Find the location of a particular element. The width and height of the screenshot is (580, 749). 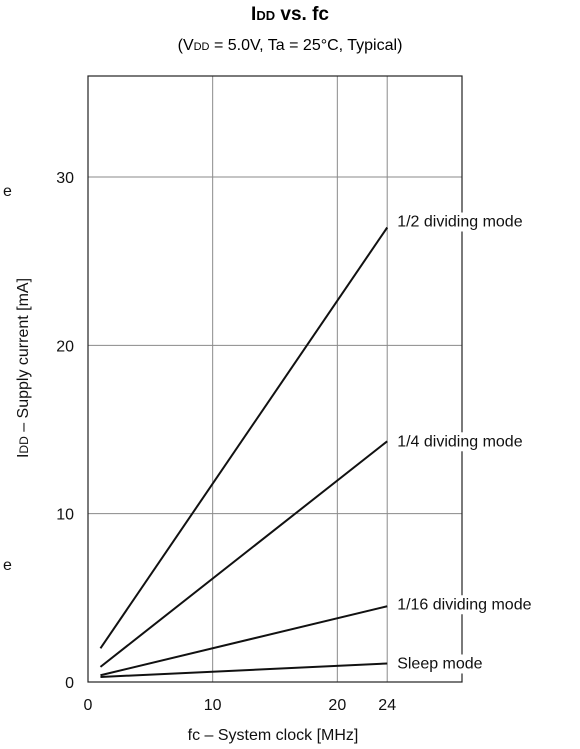

series-label: 1/2 dividing mode is located at coordinates (460, 222).